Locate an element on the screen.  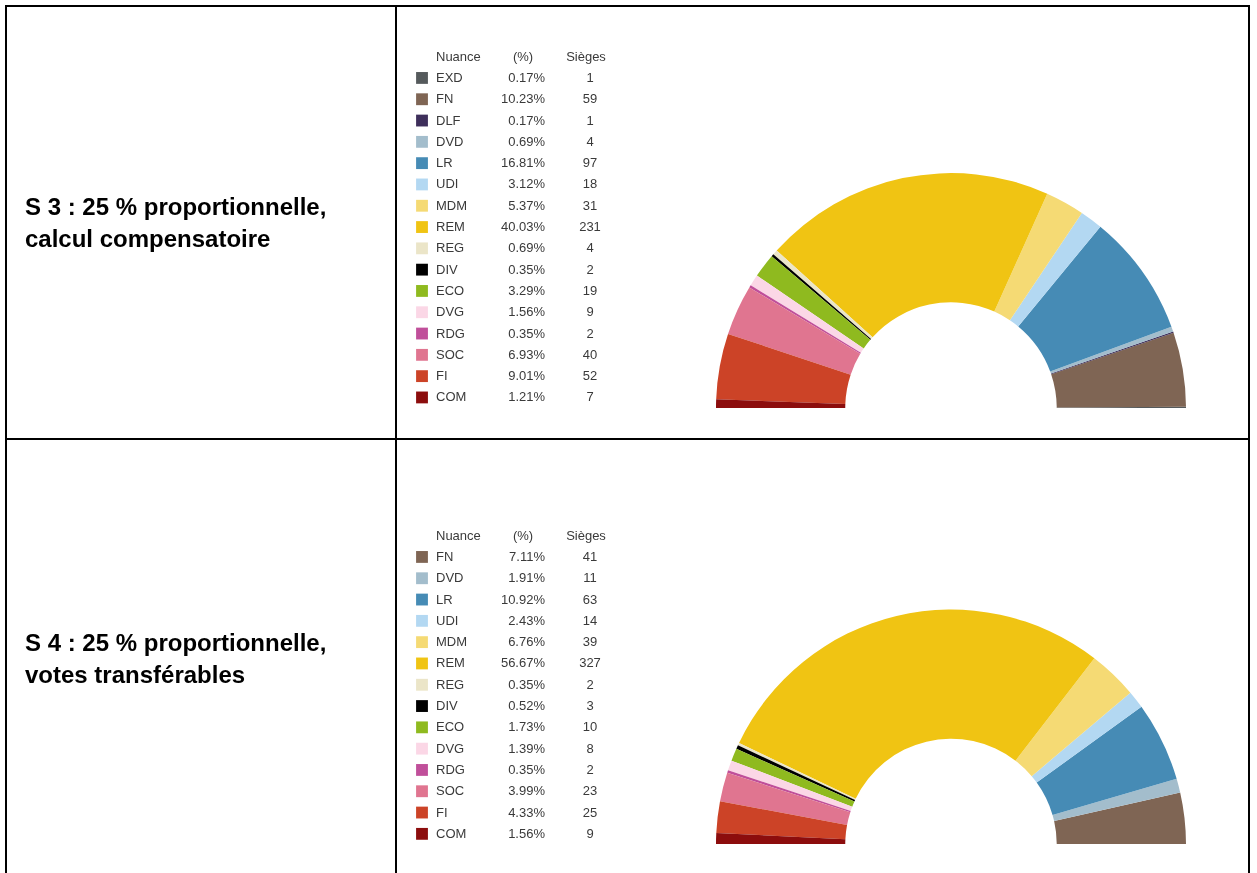
text: 2.43% is located at coordinates (526, 620).